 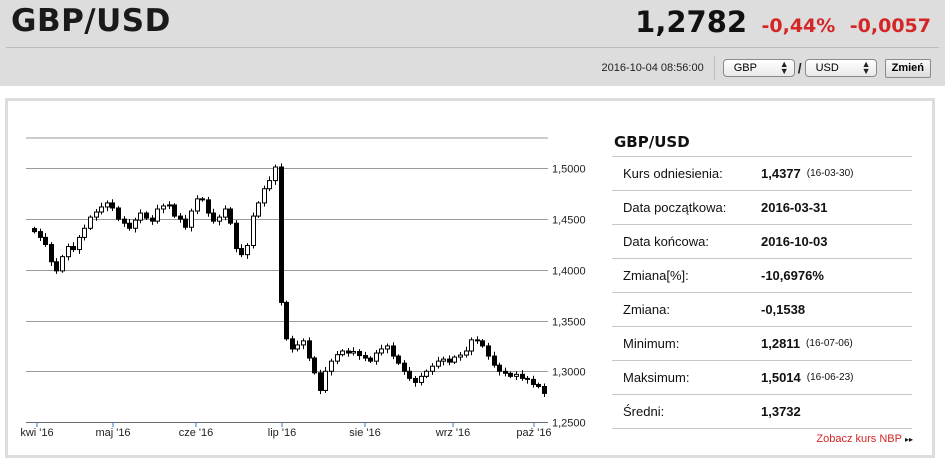 I want to click on side-title: GBP/USD, so click(x=652, y=142).